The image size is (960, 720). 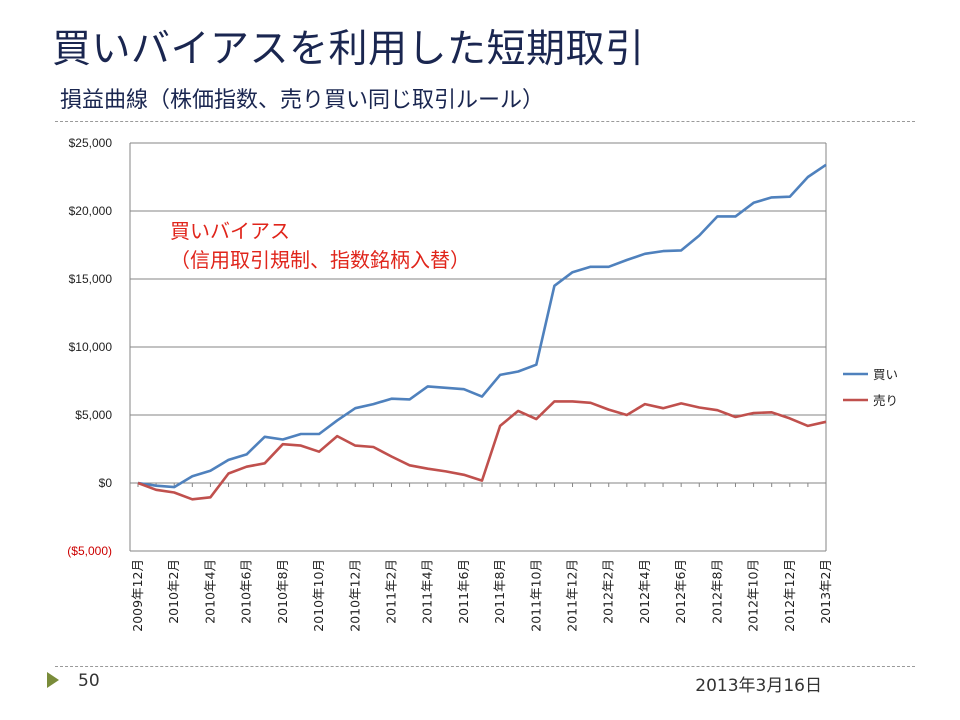 I want to click on x-tick-label: 2011年8月, so click(x=499, y=591).